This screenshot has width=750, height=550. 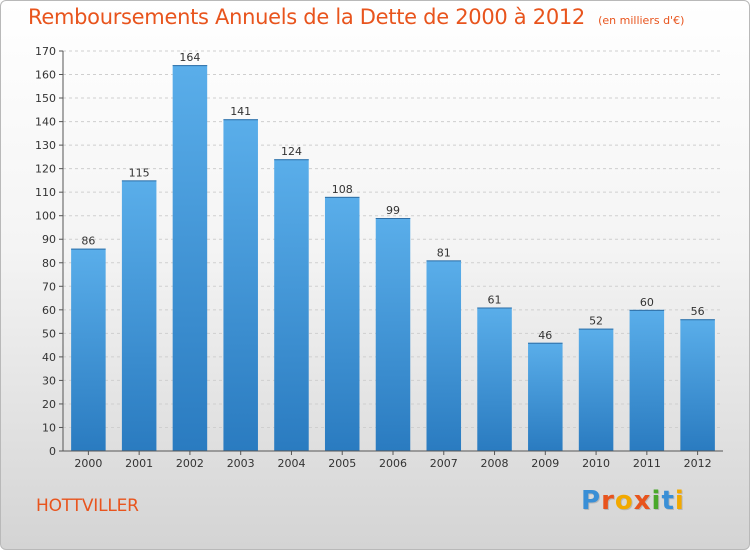 What do you see at coordinates (45, 192) in the screenshot?
I see `y-tick-label: 110` at bounding box center [45, 192].